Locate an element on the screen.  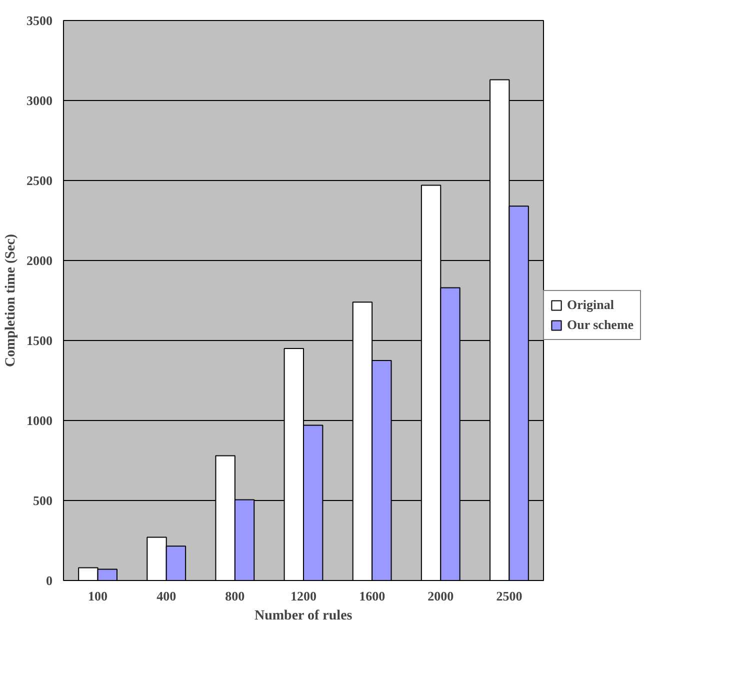
x-tick-label: 2000 is located at coordinates (441, 596).